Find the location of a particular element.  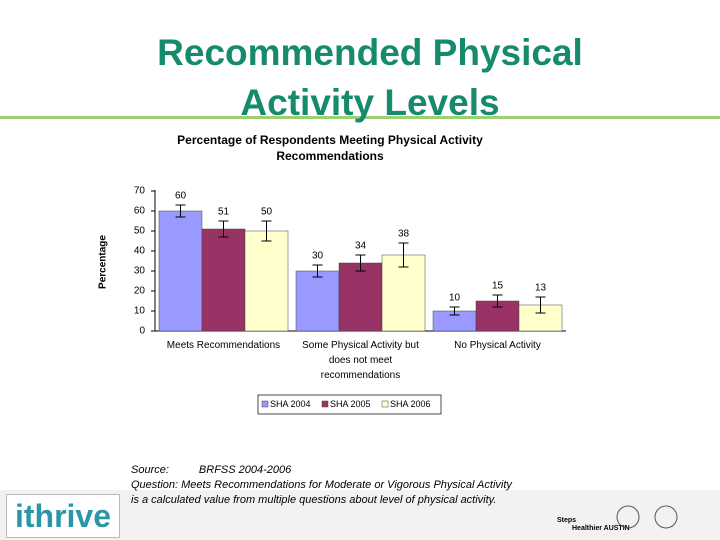

legend-label: SHA 2006 is located at coordinates (410, 404).